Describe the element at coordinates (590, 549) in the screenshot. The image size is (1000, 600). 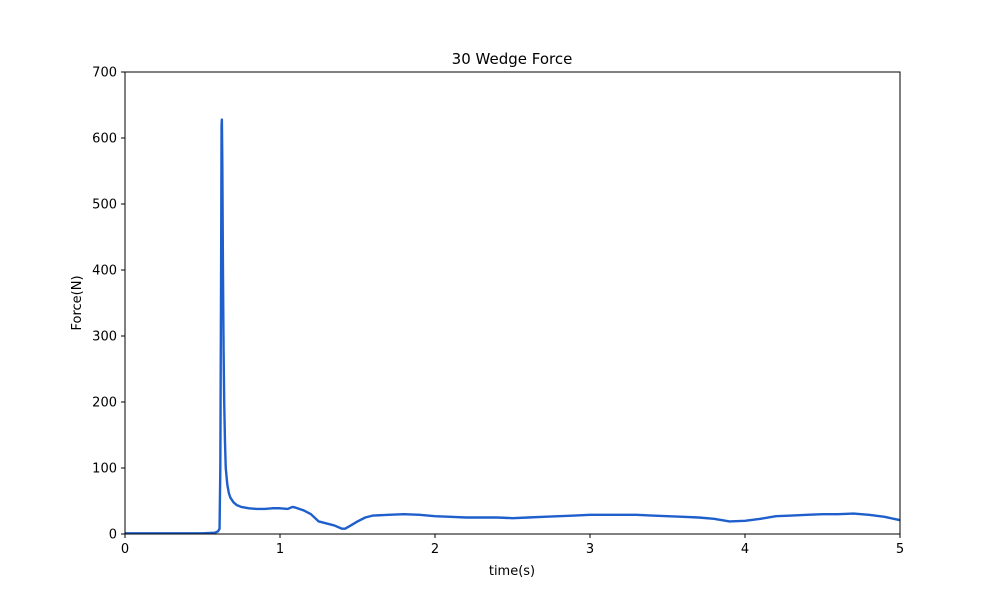
I see `x-tick-label: 3` at that location.